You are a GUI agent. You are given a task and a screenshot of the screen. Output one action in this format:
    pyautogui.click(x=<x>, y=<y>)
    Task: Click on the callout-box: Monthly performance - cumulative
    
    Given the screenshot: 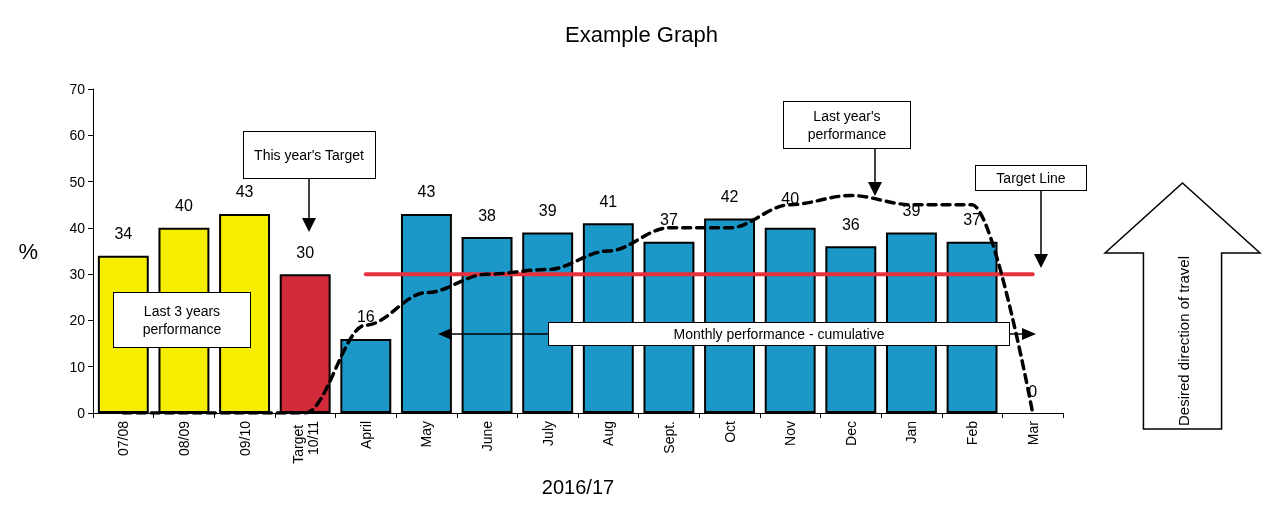 What is the action you would take?
    pyautogui.click(x=779, y=334)
    